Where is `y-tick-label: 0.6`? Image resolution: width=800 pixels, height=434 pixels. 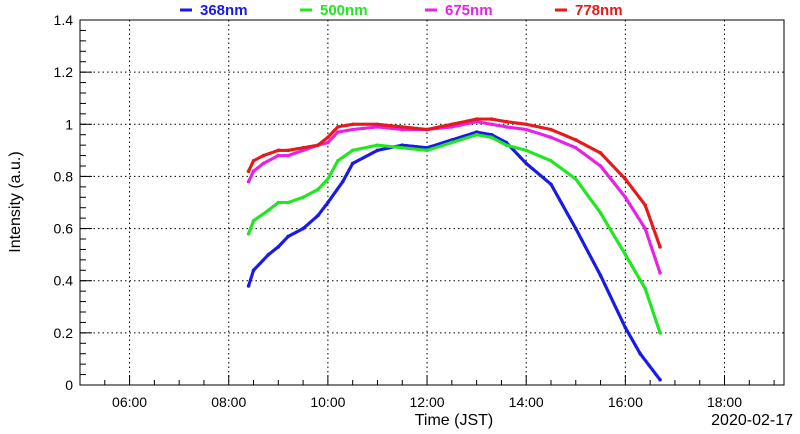 y-tick-label: 0.6 is located at coordinates (64, 229).